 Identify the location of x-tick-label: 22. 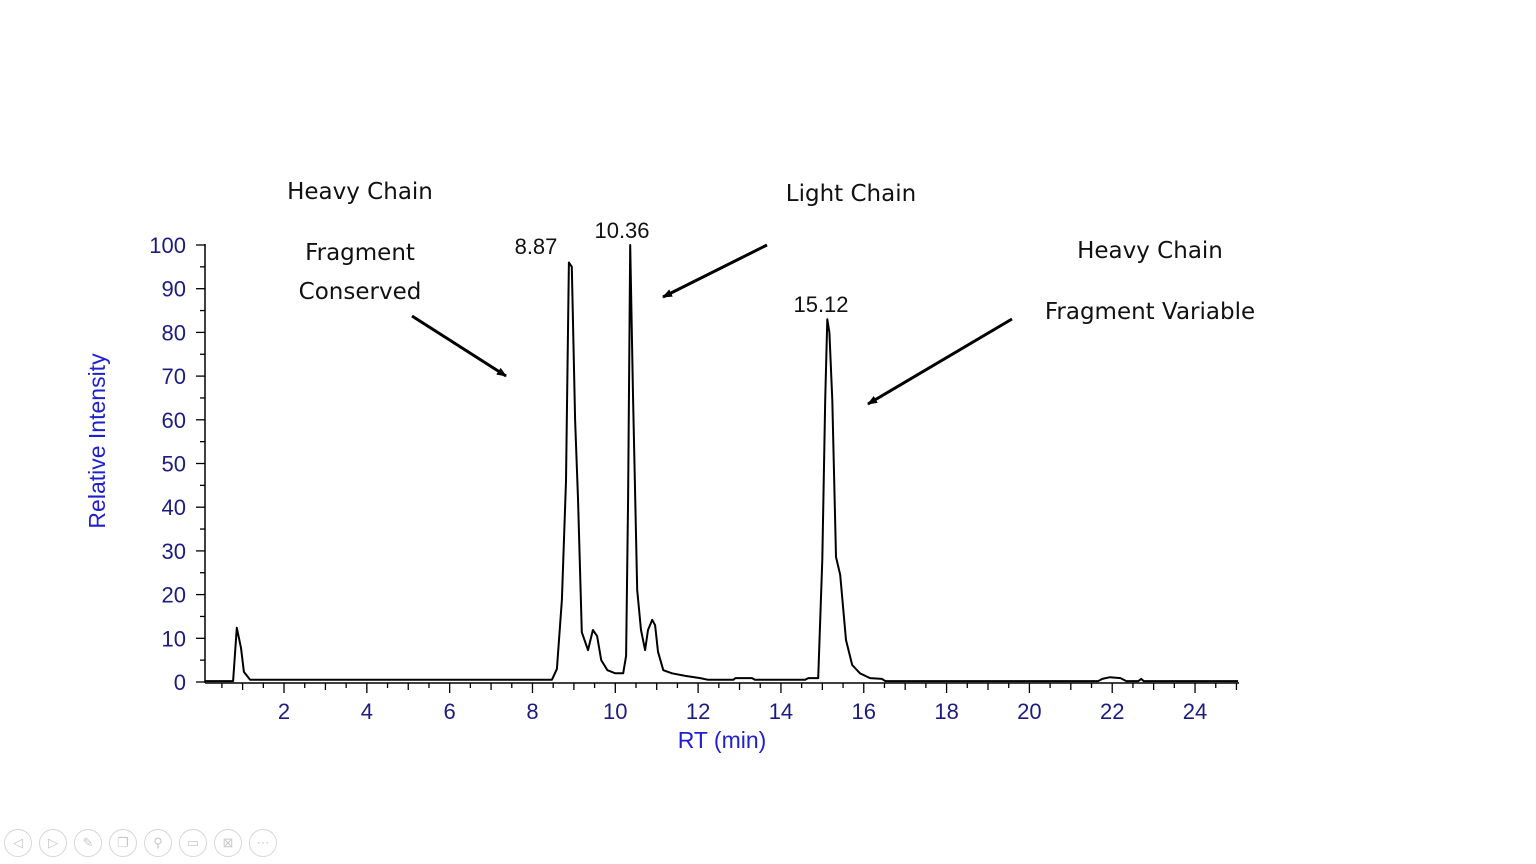
(1112, 711).